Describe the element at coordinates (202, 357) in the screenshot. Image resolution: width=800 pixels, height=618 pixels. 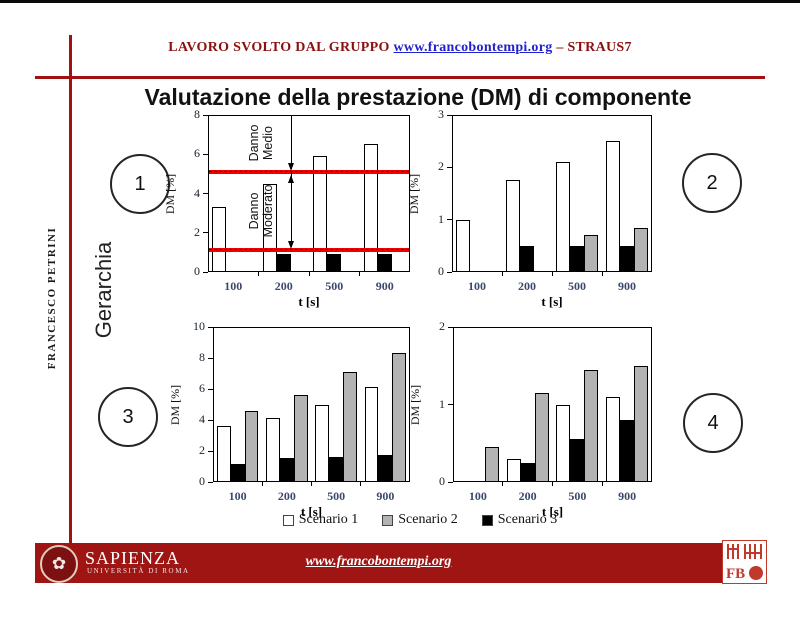
I see `chart-3-y-tick-label: 8` at that location.